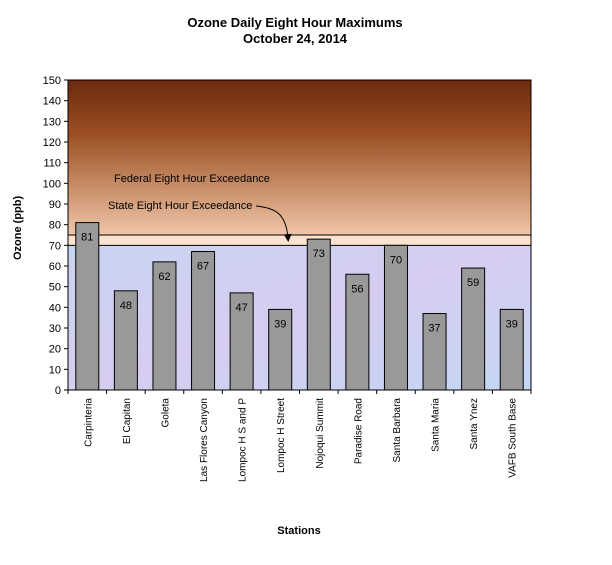 The height and width of the screenshot is (565, 612). What do you see at coordinates (474, 424) in the screenshot?
I see `x-category-label: Santa Ynez` at bounding box center [474, 424].